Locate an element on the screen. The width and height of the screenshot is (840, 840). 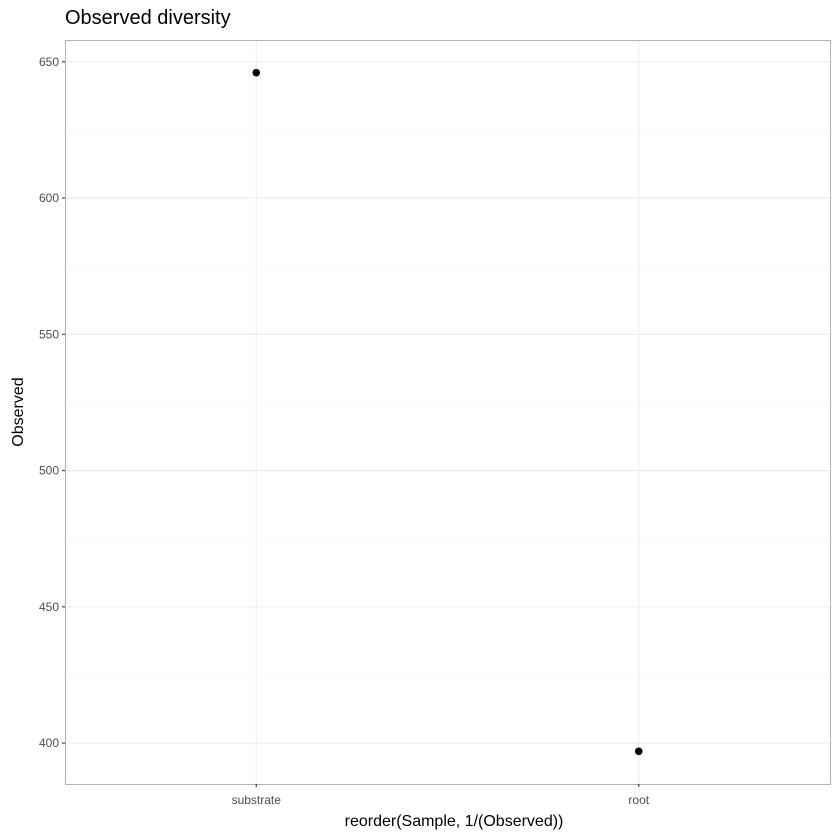
data-point-substrate is located at coordinates (256, 72).